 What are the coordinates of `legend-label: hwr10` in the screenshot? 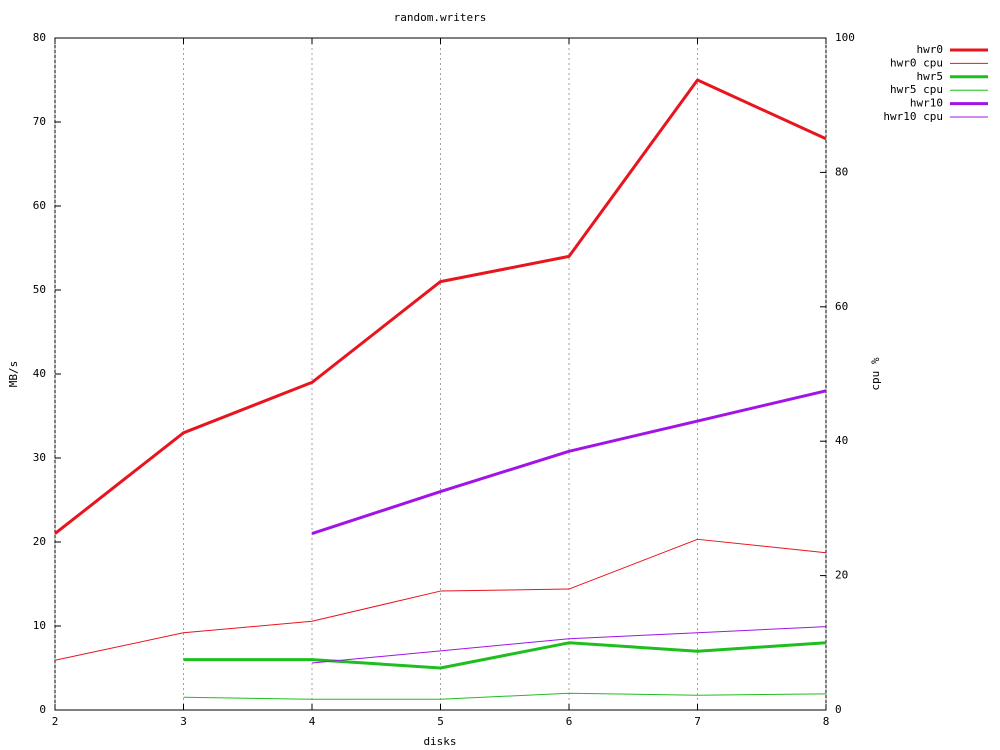 It's located at (926, 103).